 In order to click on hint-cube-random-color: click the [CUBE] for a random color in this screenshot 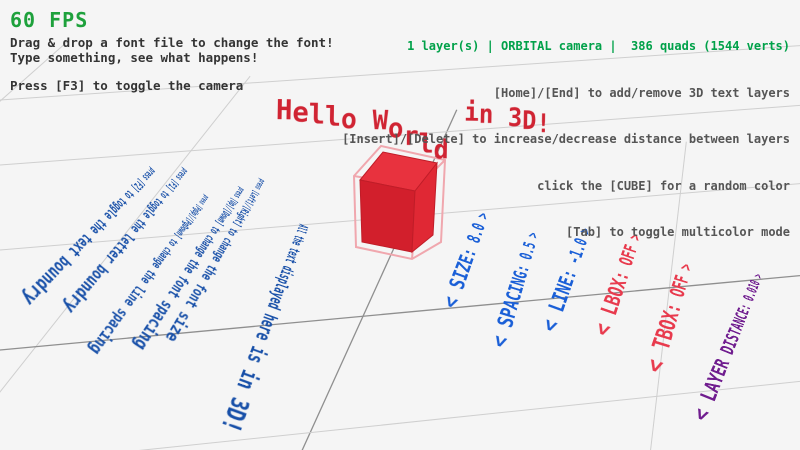, I will do `click(663, 185)`.